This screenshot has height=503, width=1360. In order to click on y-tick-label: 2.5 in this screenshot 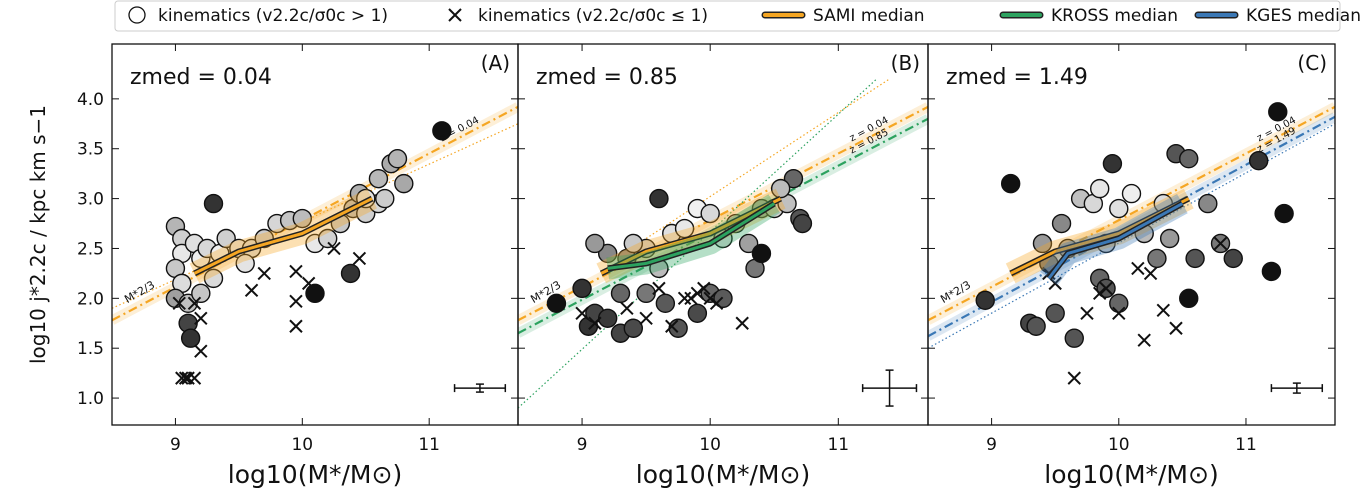, I will do `click(90, 249)`.